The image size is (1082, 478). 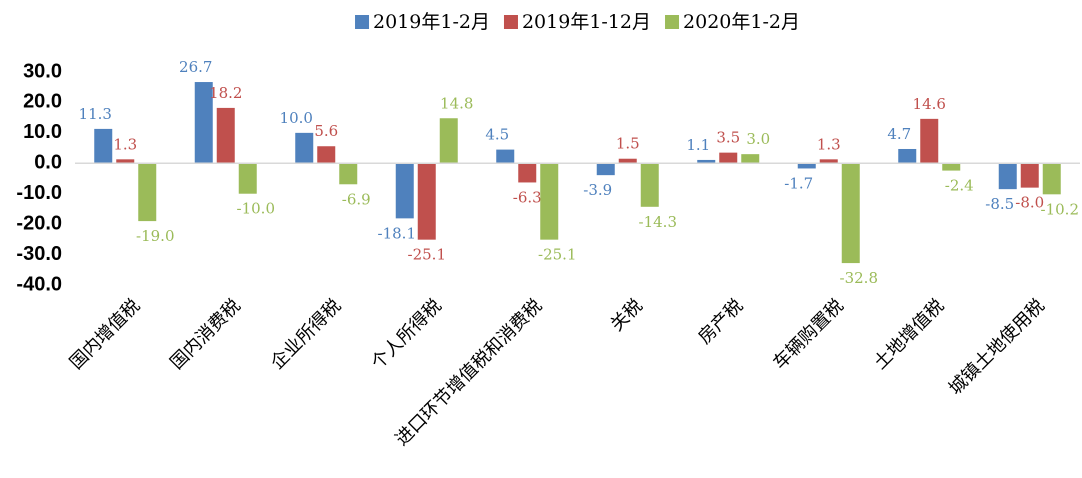 I want to click on value-label: 5.6, so click(x=326, y=131).